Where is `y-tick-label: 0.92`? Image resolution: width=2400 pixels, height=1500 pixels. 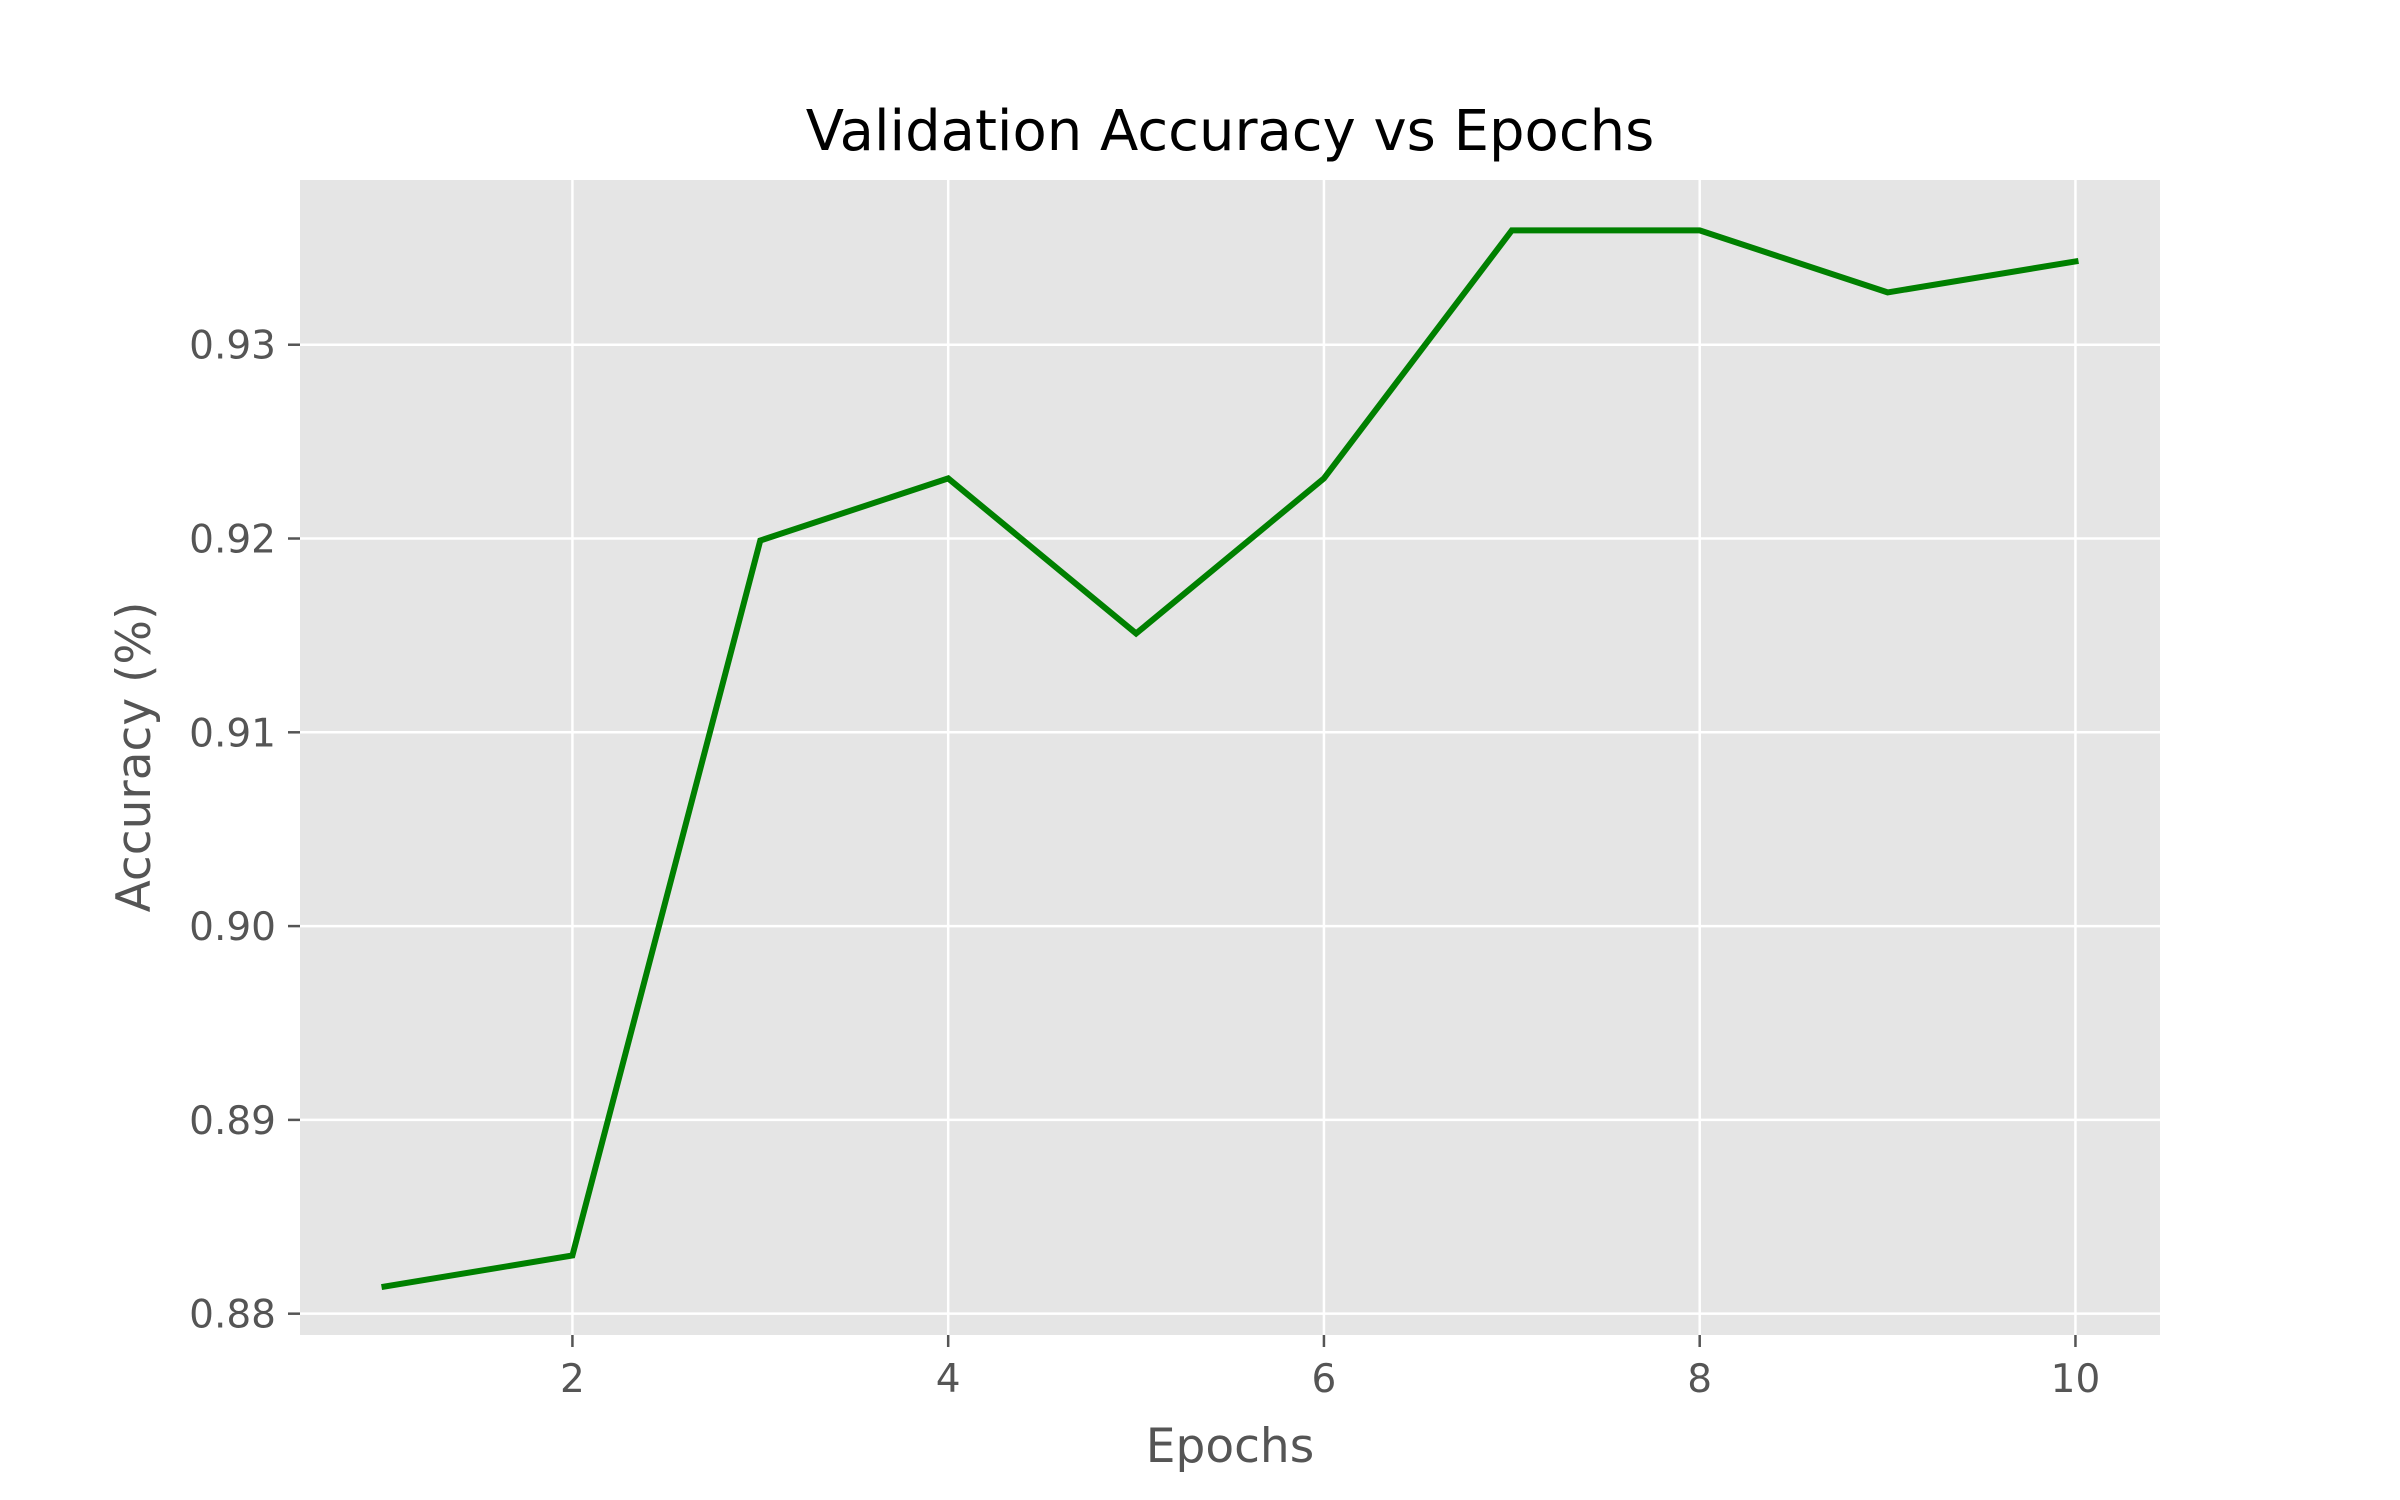 y-tick-label: 0.92 is located at coordinates (232, 540).